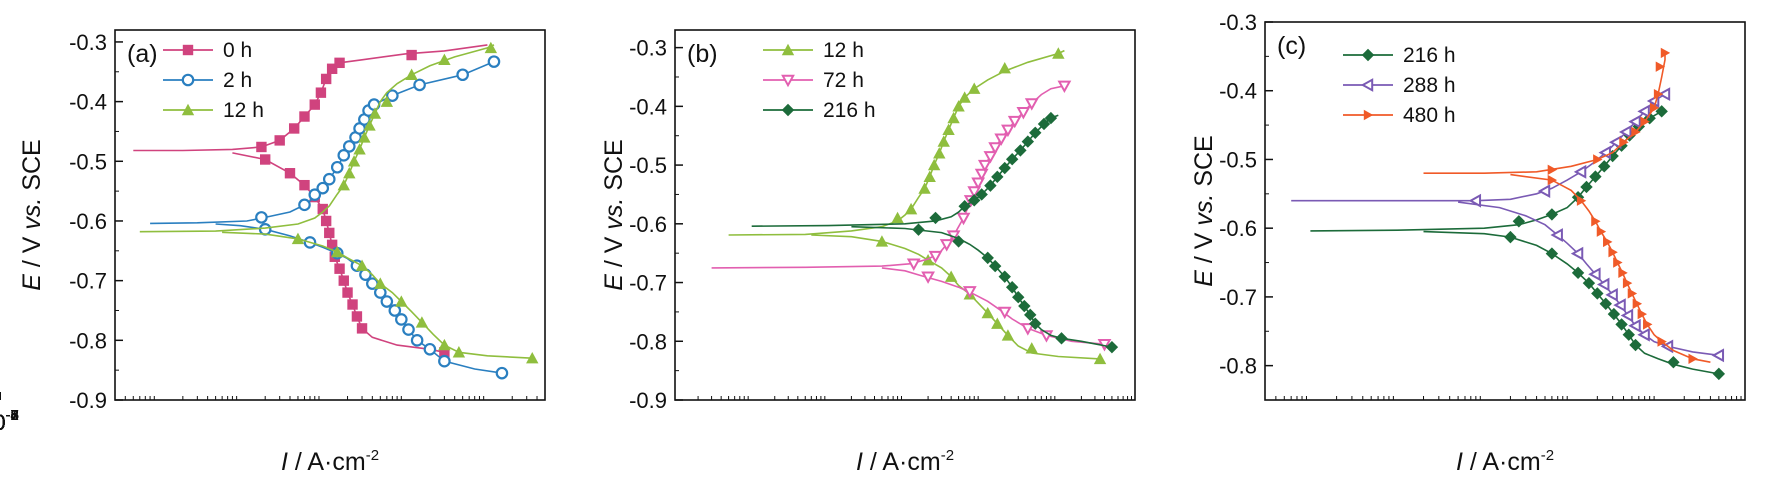  I want to click on x-tick-label: 10-3, so click(9, 421).